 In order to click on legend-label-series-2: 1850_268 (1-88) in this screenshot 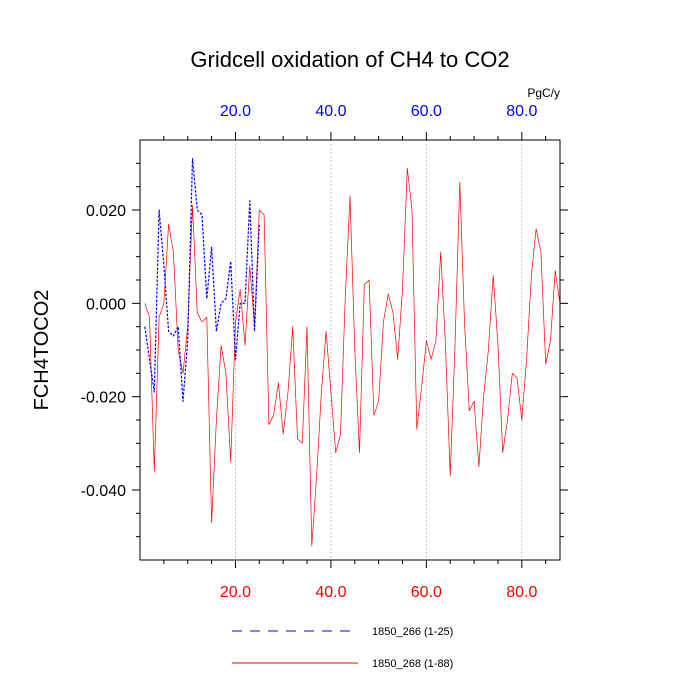, I will do `click(412, 664)`.